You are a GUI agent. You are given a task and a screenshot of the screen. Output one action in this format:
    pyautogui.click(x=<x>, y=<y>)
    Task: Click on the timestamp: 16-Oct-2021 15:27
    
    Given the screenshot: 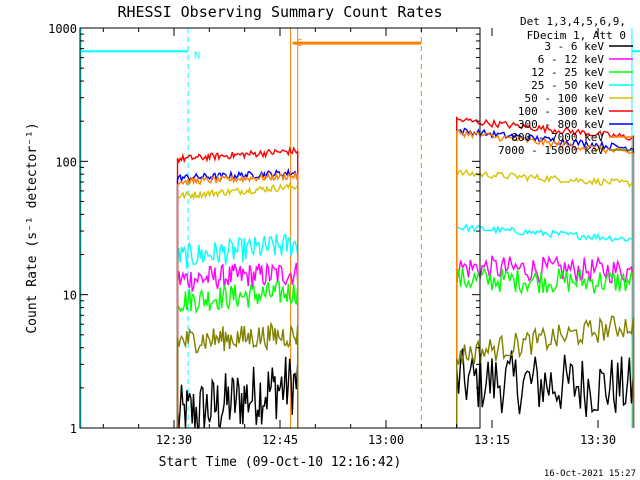 What is the action you would take?
    pyautogui.click(x=590, y=474)
    